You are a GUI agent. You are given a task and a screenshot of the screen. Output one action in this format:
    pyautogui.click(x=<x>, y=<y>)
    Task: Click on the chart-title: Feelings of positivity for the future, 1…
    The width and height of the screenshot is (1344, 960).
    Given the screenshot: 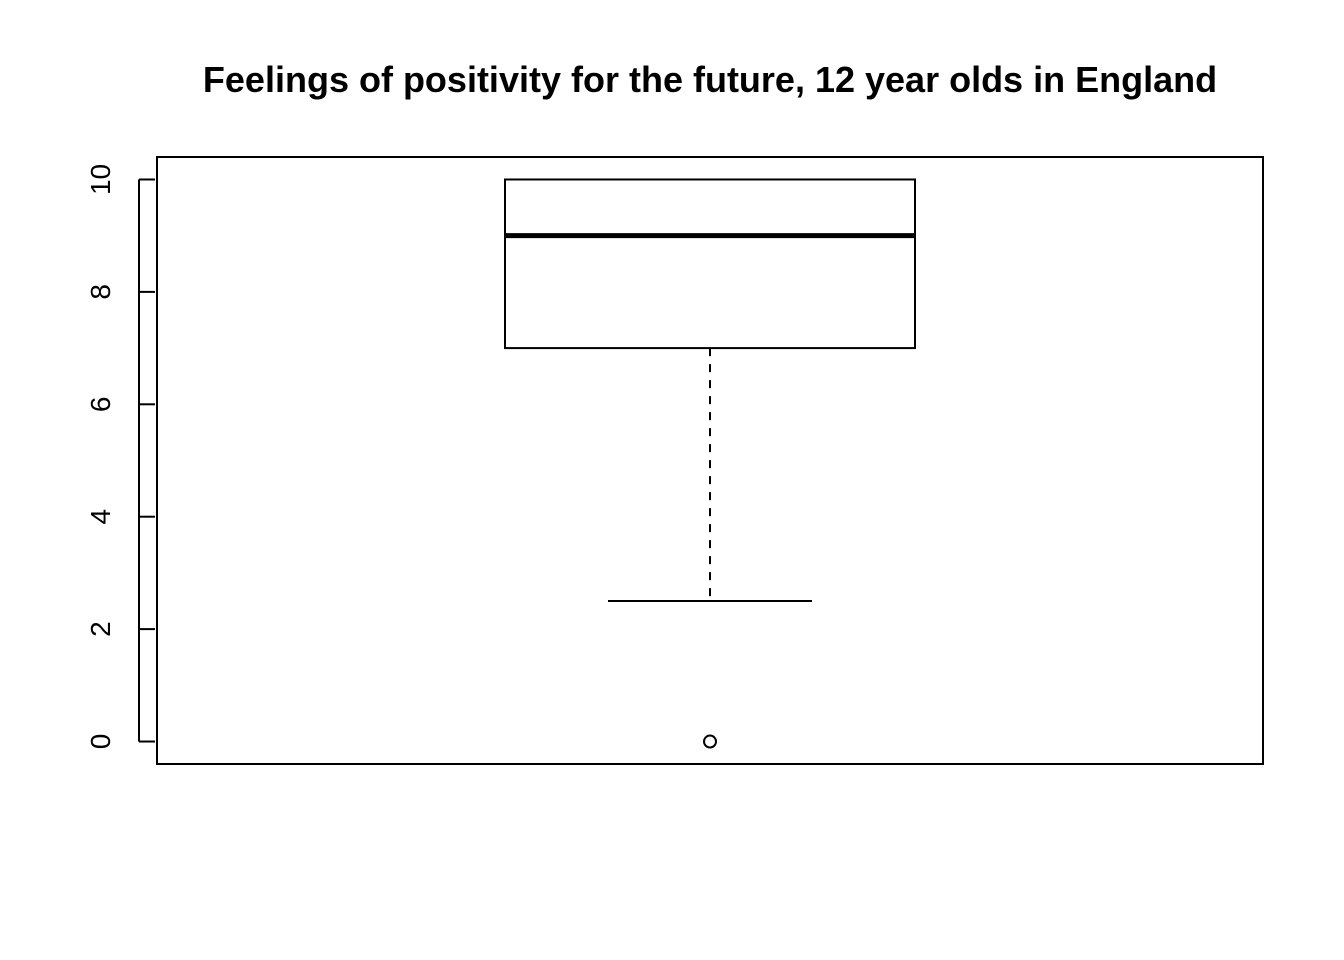 What is the action you would take?
    pyautogui.click(x=710, y=79)
    